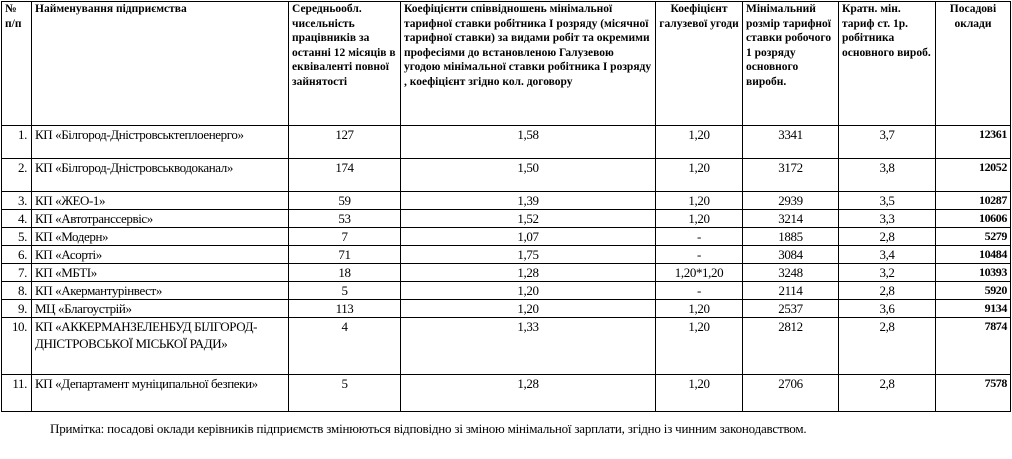 This screenshot has height=459, width=1012. What do you see at coordinates (528, 200) in the screenshot?
I see `cell-coef: 1,39` at bounding box center [528, 200].